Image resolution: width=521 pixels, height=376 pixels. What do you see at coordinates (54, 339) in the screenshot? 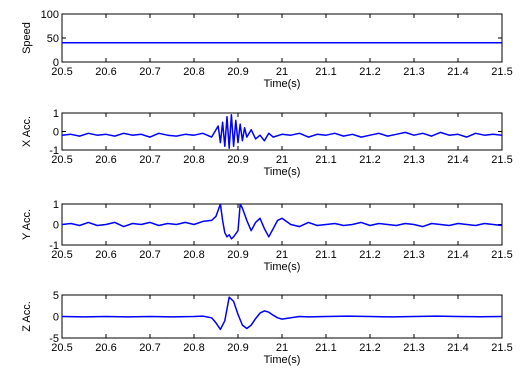
I see `y-tick-label: -5` at bounding box center [54, 339].